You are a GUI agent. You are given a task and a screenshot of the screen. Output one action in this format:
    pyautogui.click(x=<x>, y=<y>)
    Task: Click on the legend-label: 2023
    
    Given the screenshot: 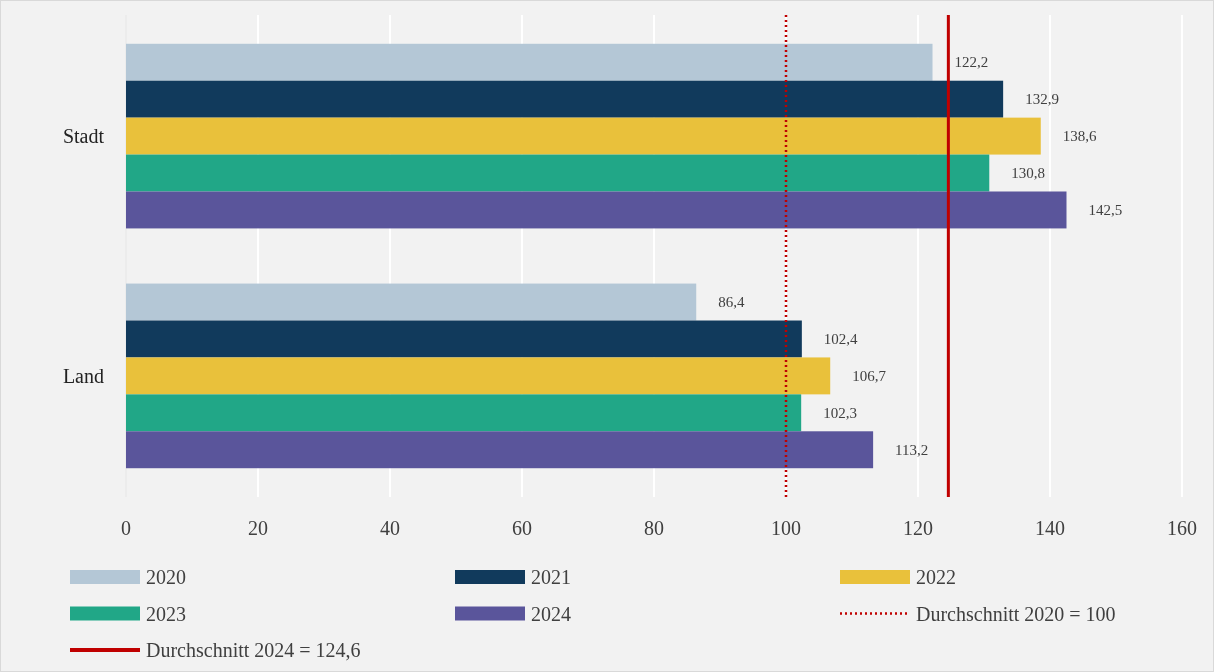 What is the action you would take?
    pyautogui.click(x=166, y=613)
    